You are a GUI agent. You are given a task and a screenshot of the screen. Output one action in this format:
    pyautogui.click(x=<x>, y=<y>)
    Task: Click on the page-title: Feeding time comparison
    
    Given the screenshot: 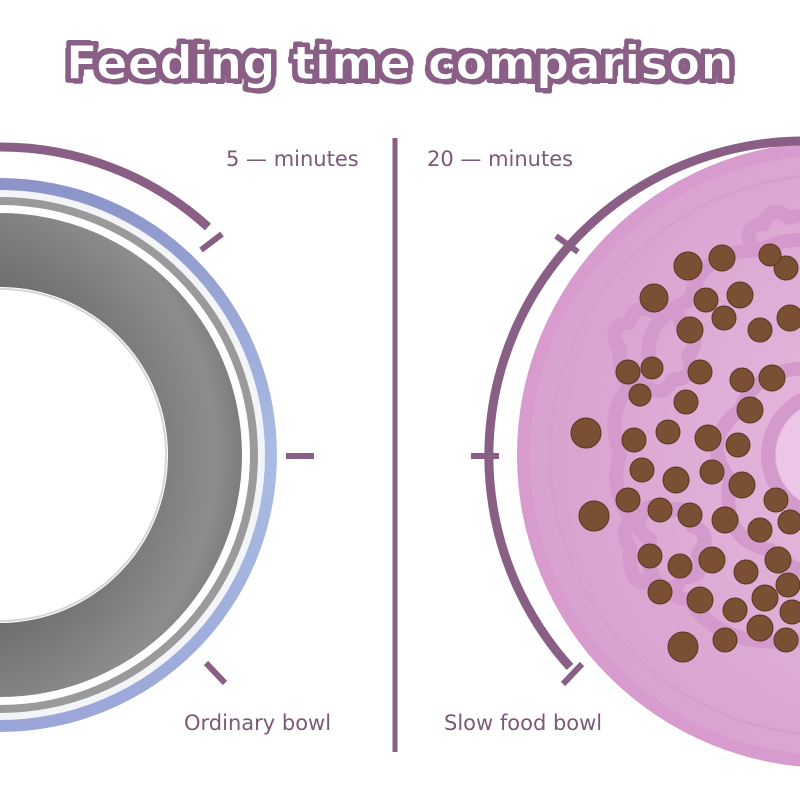 What is the action you would take?
    pyautogui.click(x=400, y=63)
    